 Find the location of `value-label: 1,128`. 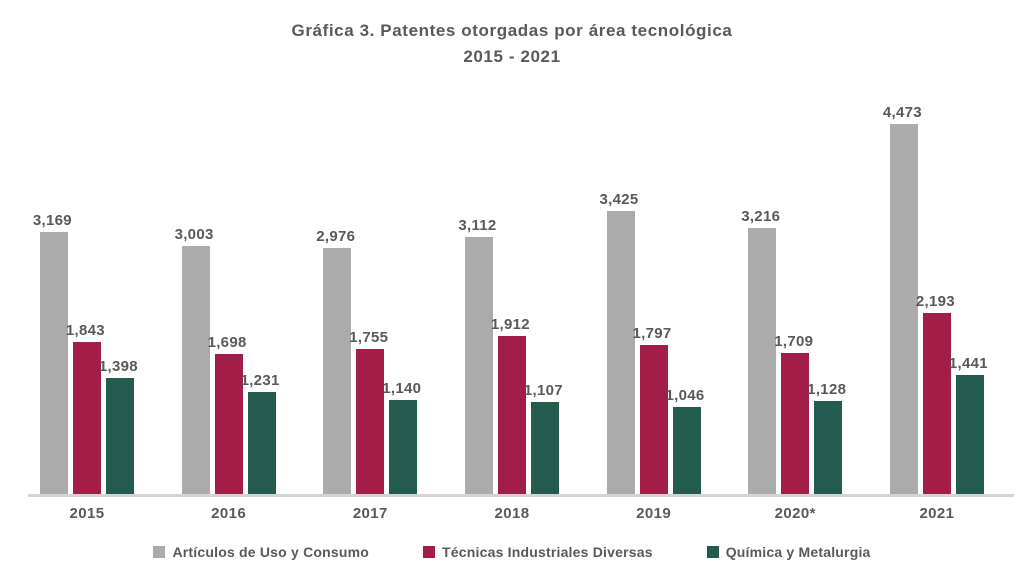

value-label: 1,128 is located at coordinates (827, 389).